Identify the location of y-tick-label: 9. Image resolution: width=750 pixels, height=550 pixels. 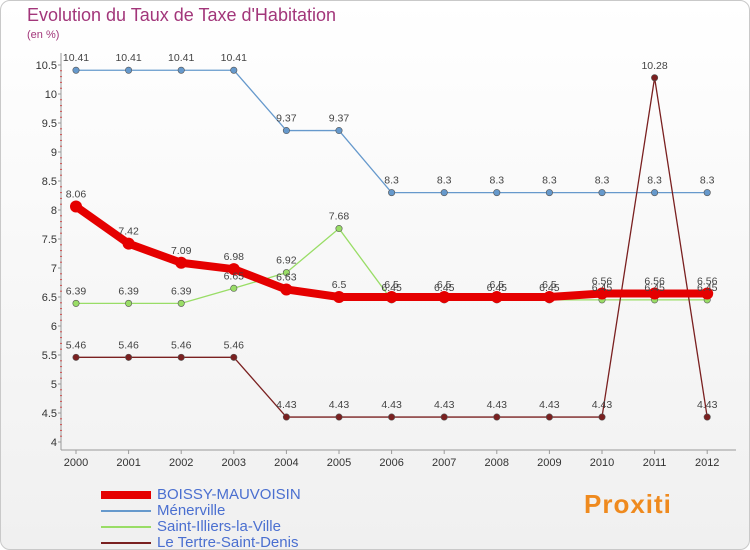
(54, 153).